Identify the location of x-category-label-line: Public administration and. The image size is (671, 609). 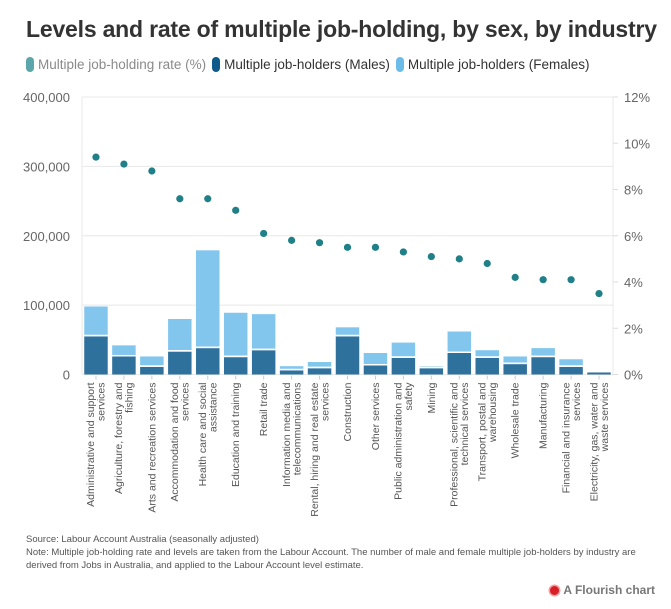
(399, 440).